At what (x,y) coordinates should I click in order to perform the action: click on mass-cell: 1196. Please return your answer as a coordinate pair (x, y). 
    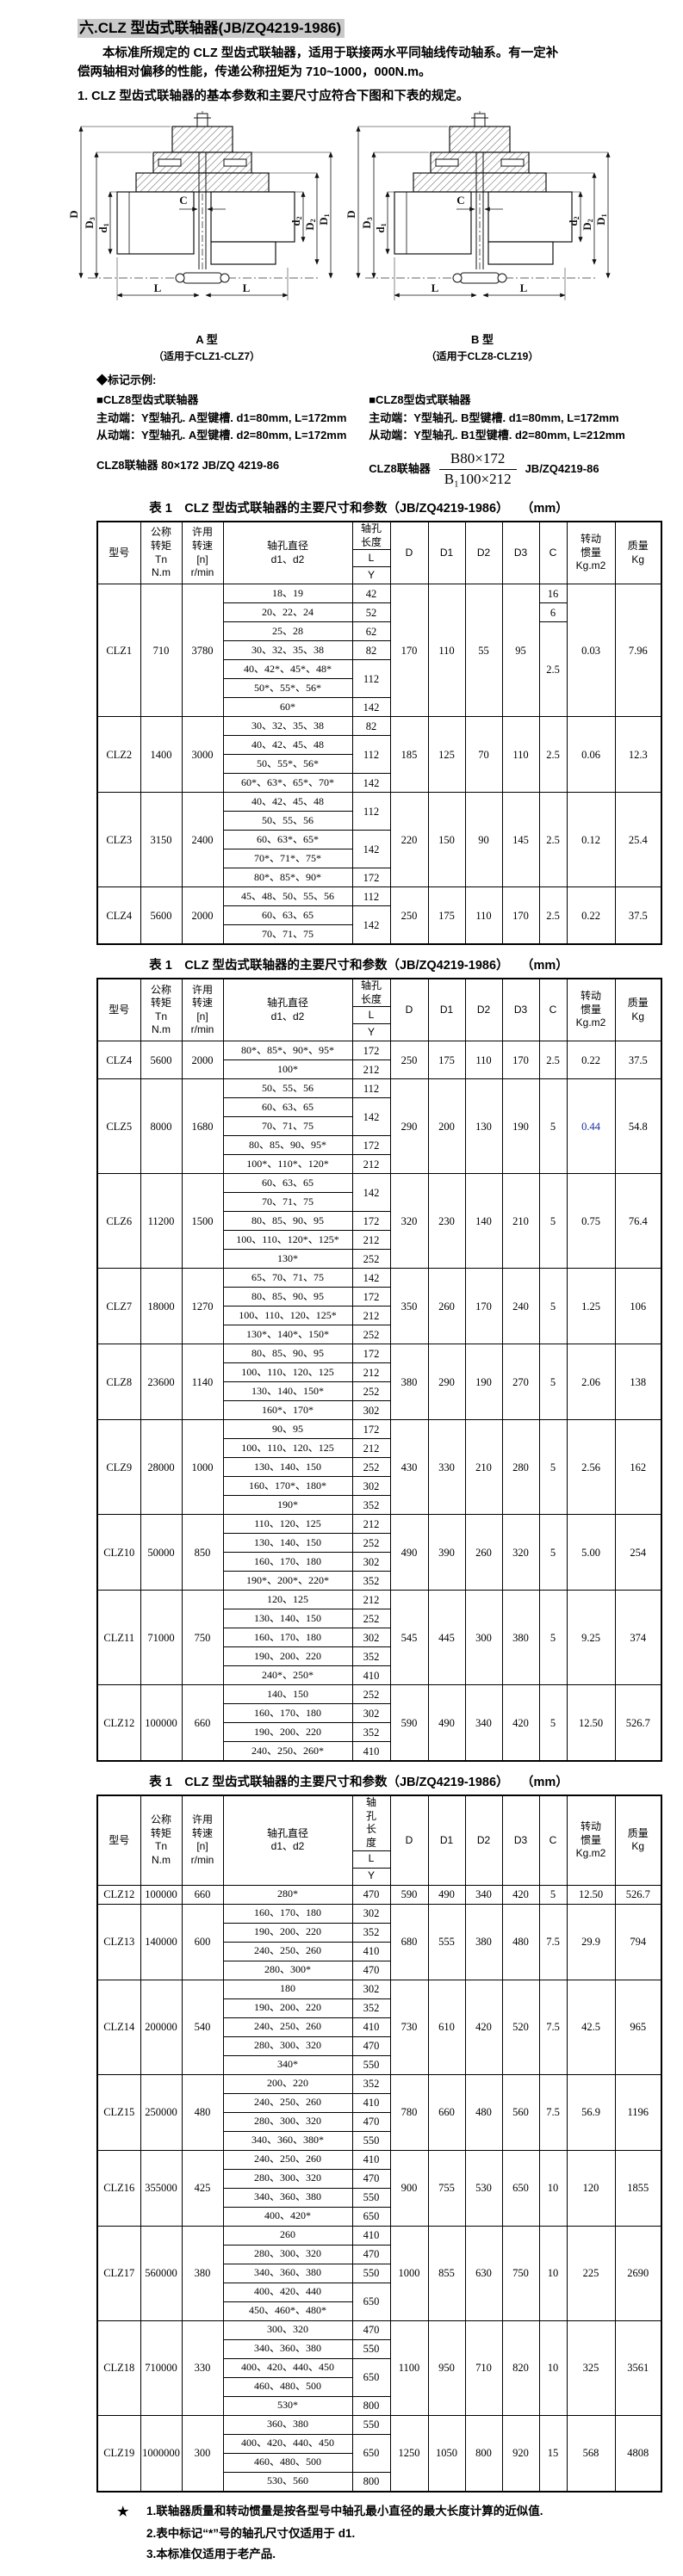
    Looking at the image, I should click on (638, 2112).